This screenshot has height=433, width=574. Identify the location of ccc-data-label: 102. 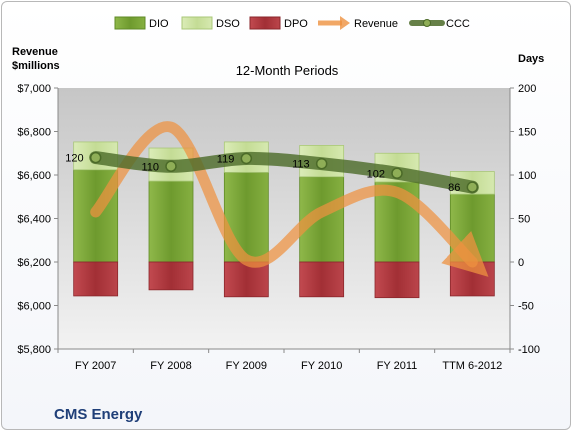
(376, 174).